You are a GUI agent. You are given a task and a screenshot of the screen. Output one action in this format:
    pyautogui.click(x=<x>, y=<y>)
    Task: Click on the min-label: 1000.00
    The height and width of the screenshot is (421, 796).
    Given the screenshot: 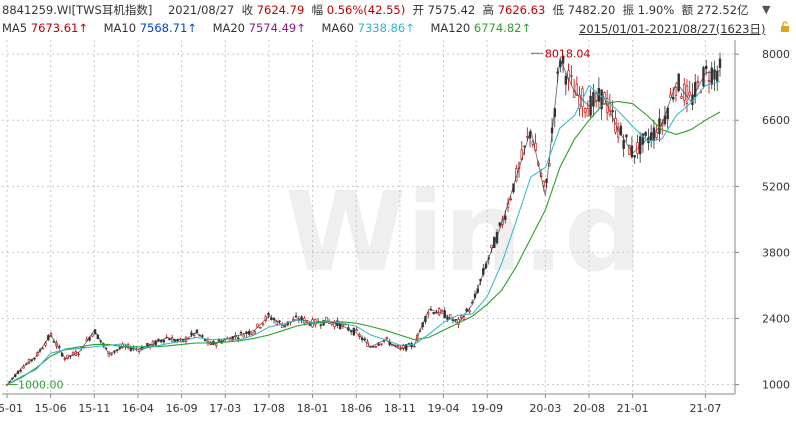 What is the action you would take?
    pyautogui.click(x=41, y=385)
    